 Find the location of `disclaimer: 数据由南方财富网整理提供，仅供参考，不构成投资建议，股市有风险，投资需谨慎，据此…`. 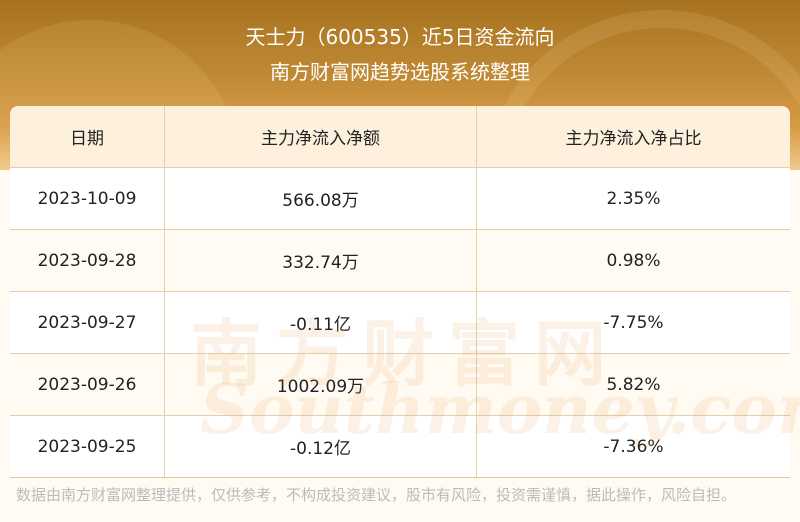

disclaimer: 数据由南方财富网整理提供，仅供参考，不构成投资建议，股市有风险，投资需谨慎，据此… is located at coordinates (376, 495).